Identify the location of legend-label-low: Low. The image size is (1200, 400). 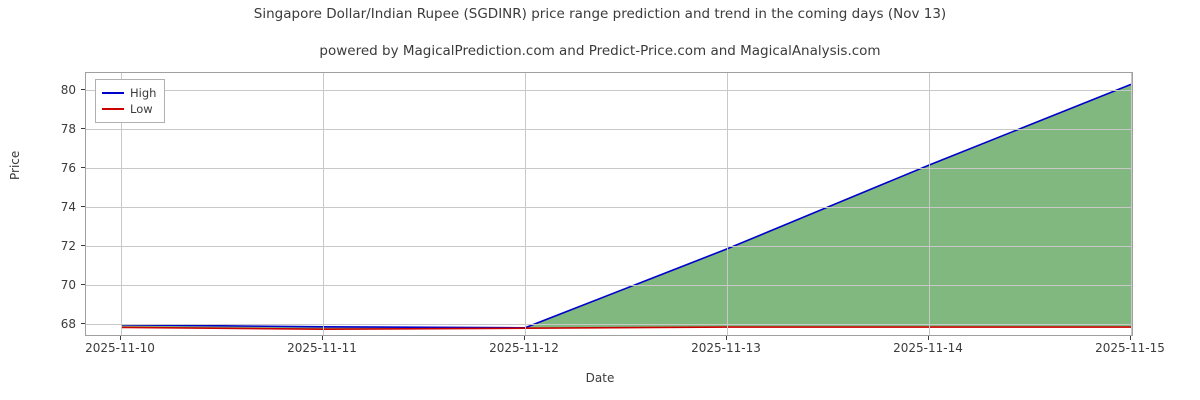
(141, 108).